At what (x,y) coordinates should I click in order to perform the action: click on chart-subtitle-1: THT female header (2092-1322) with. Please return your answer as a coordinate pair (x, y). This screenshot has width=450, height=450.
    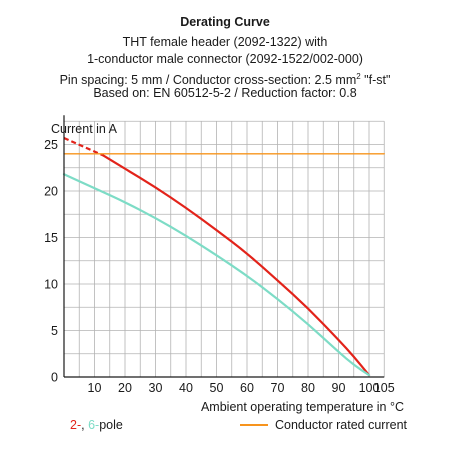
    Looking at the image, I should click on (225, 42).